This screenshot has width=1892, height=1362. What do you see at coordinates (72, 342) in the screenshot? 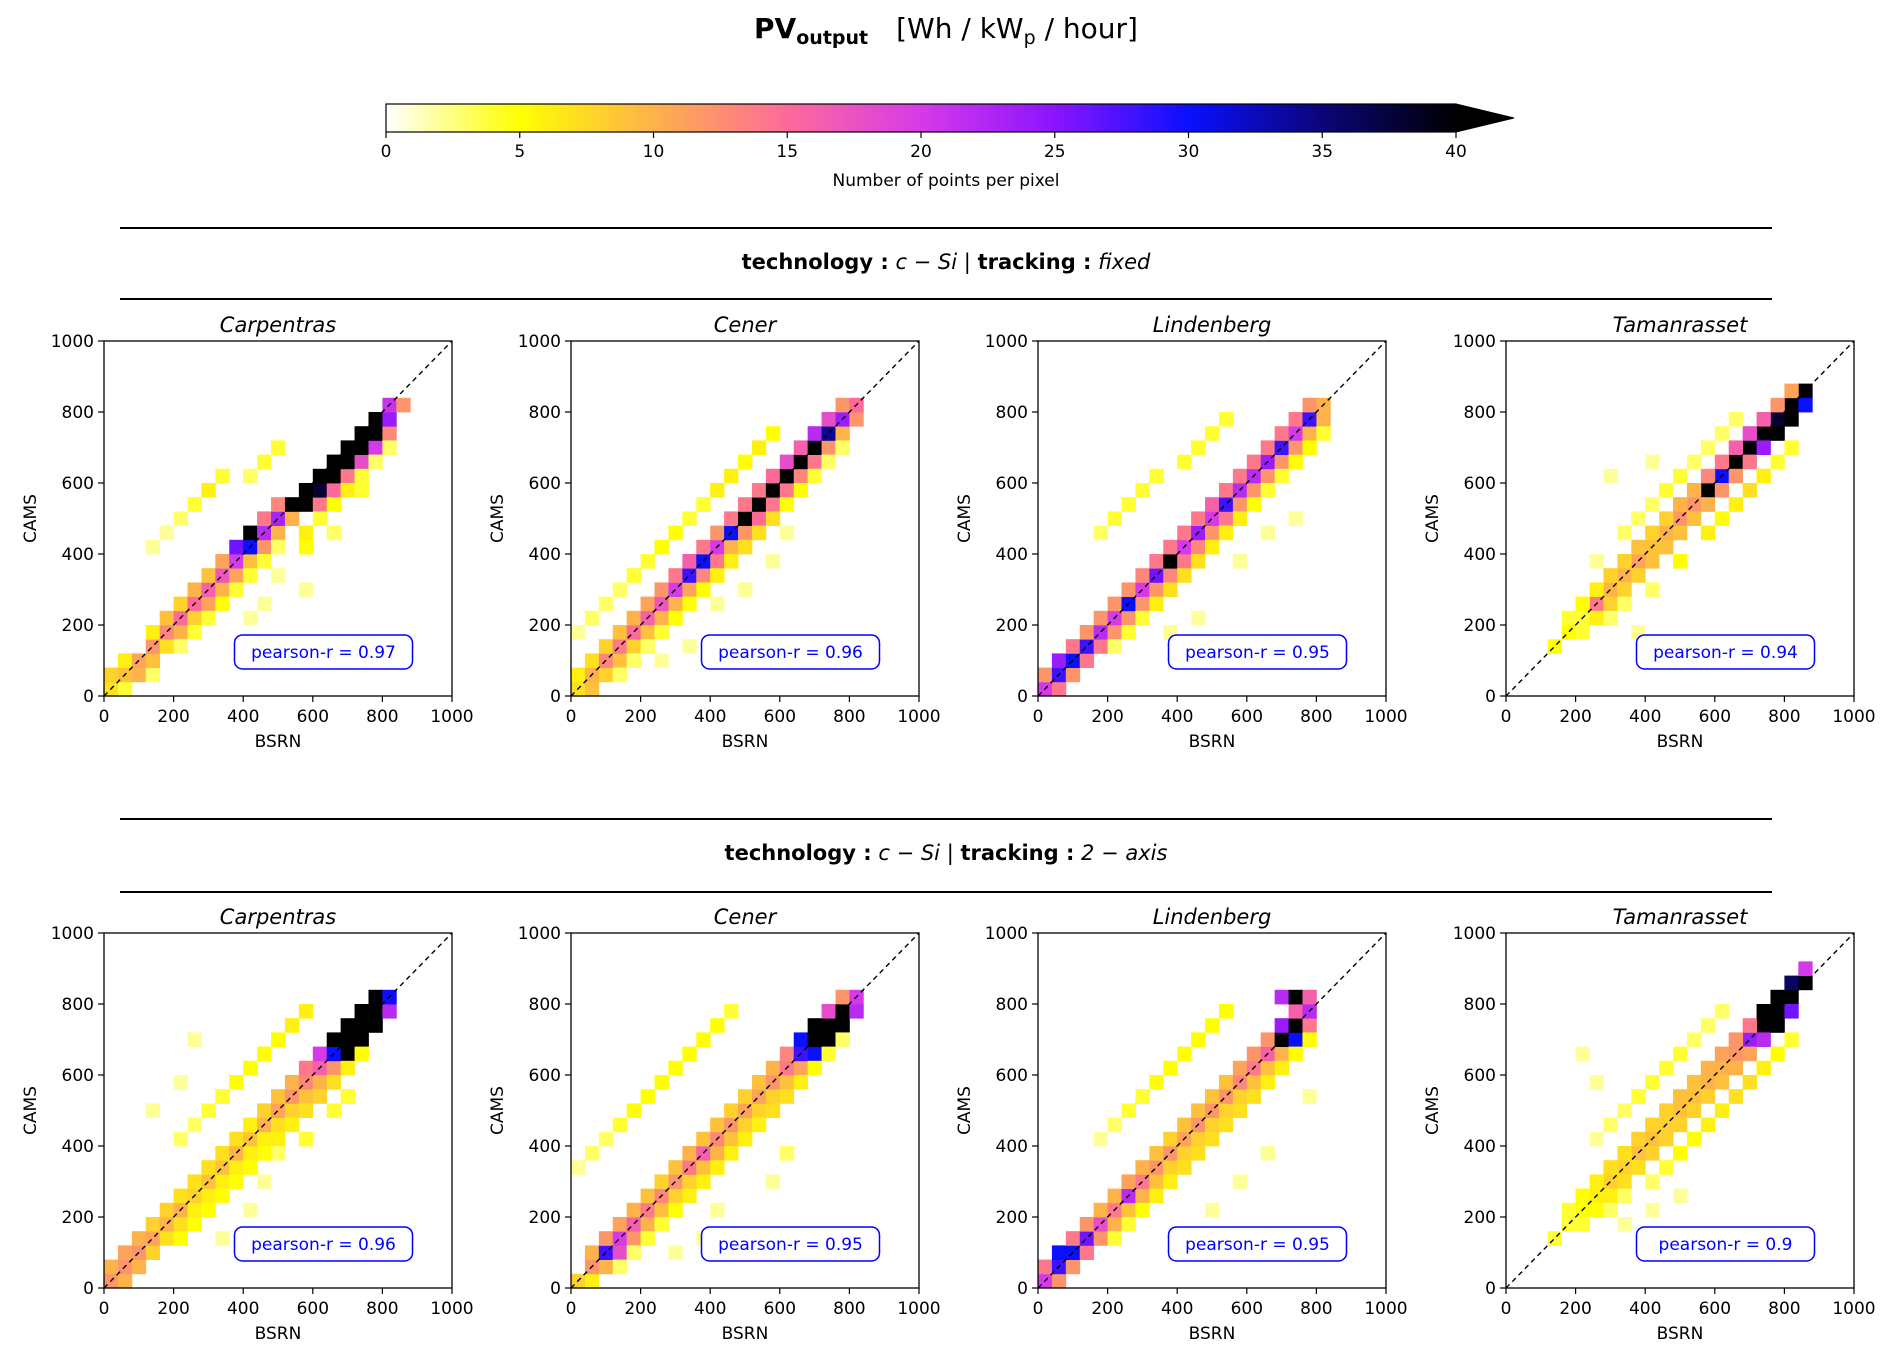
I see `y-tick-label: 1000` at bounding box center [72, 342].